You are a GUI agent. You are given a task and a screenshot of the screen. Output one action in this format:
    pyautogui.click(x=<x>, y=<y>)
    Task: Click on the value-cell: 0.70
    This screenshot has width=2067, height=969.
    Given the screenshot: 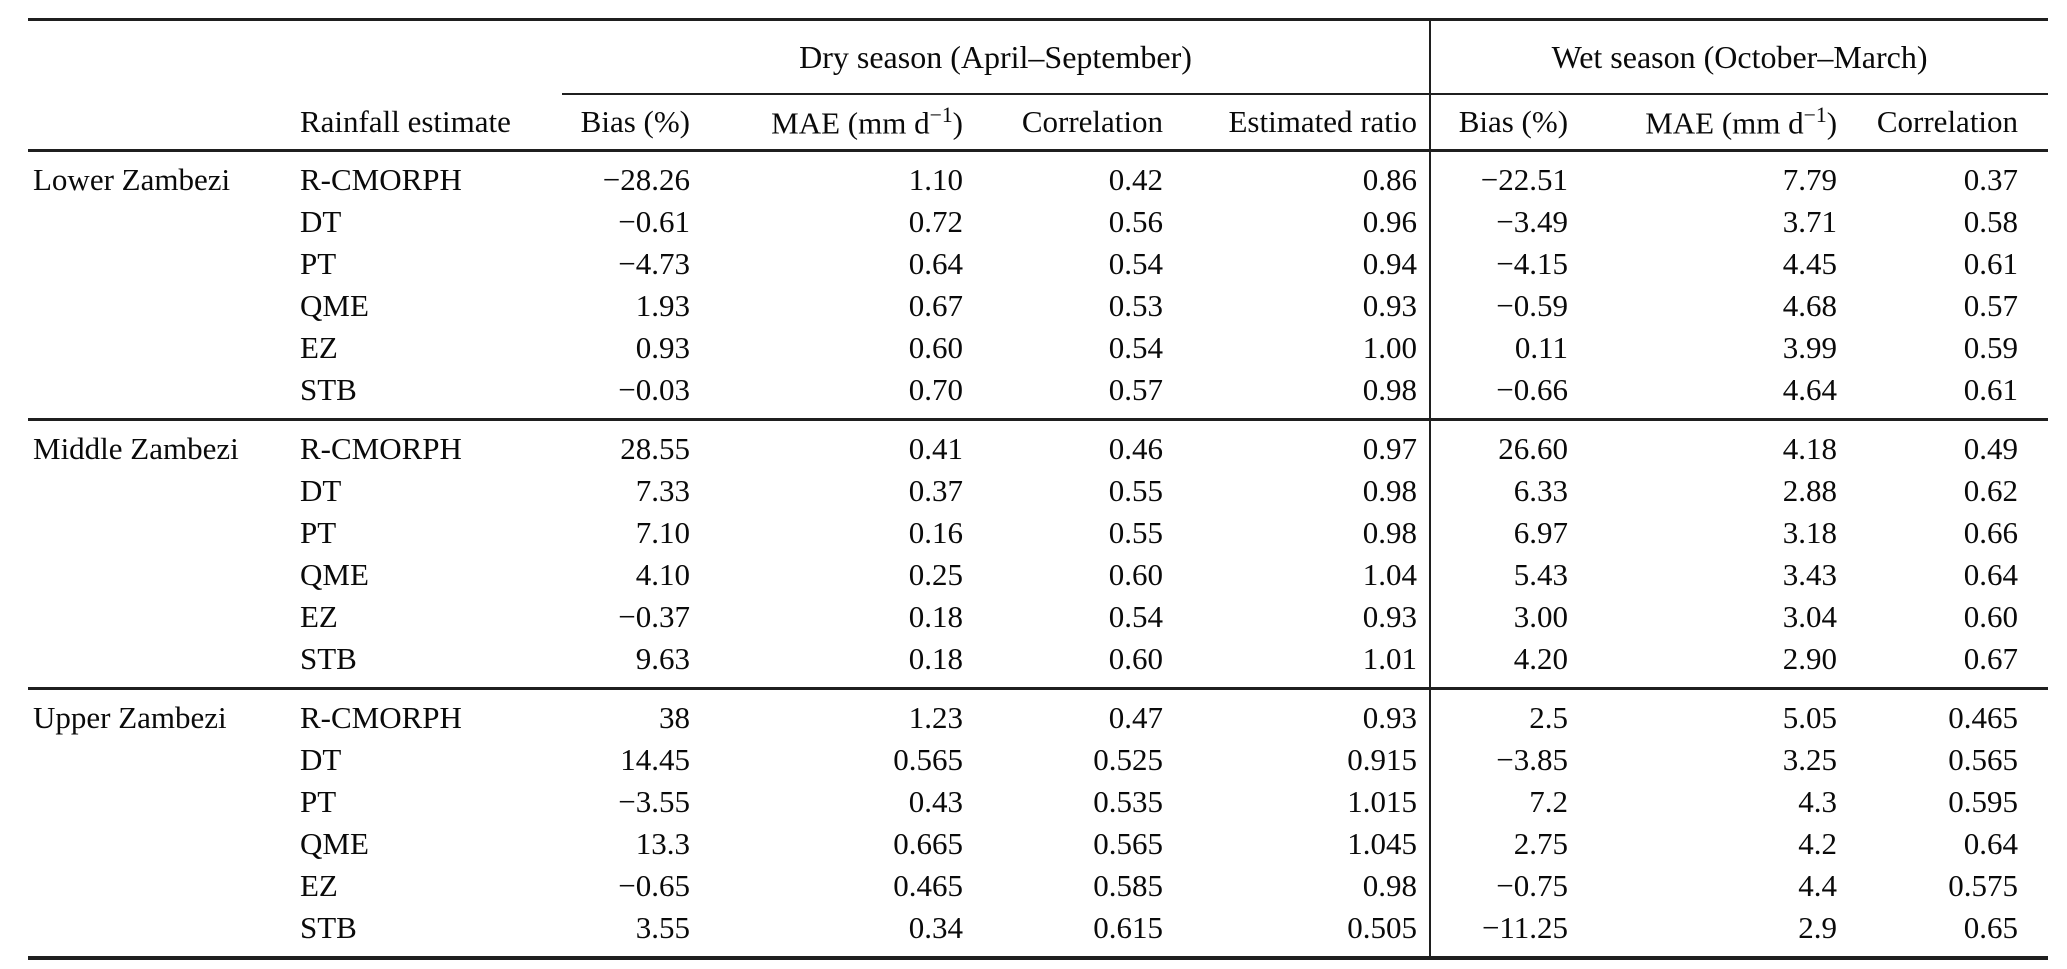 What is the action you would take?
    pyautogui.click(x=935, y=389)
    